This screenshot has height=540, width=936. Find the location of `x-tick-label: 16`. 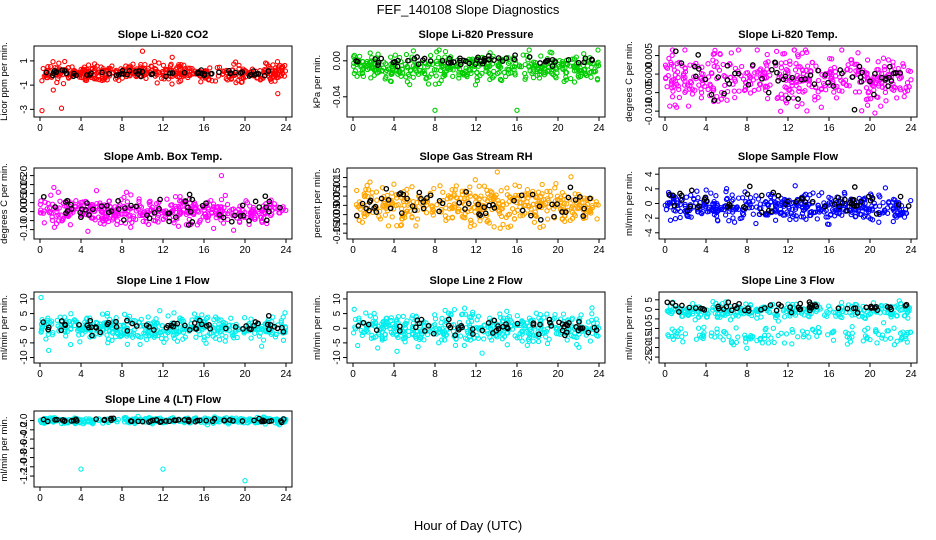

x-tick-label: 16 is located at coordinates (204, 250).